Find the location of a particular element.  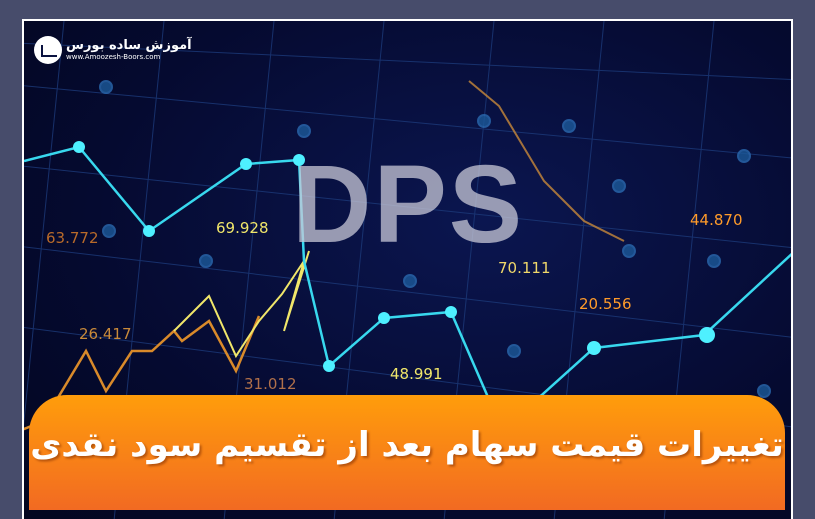

value-label: 63.772 is located at coordinates (72, 238).